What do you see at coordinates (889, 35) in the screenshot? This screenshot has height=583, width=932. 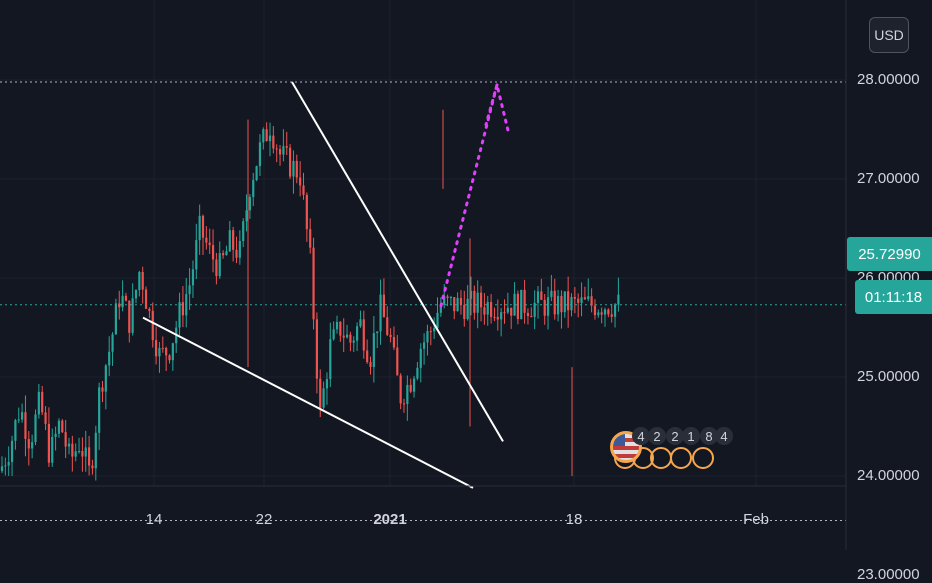 I see `currency-button: USD` at bounding box center [889, 35].